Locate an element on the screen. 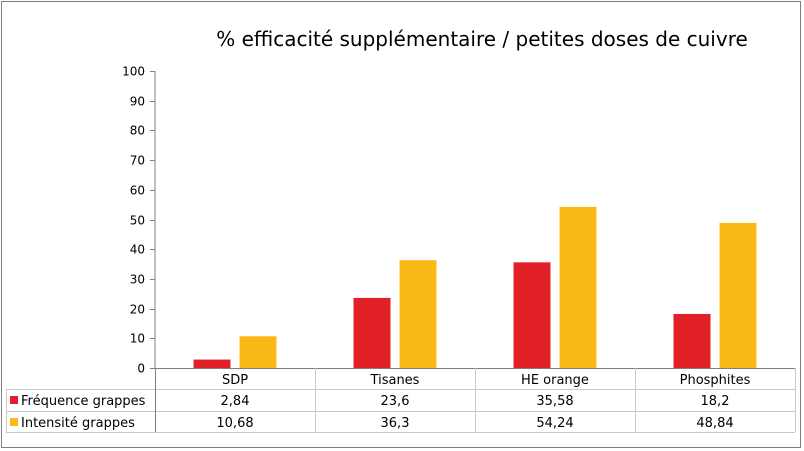  data-cell: 18,2 is located at coordinates (715, 401).